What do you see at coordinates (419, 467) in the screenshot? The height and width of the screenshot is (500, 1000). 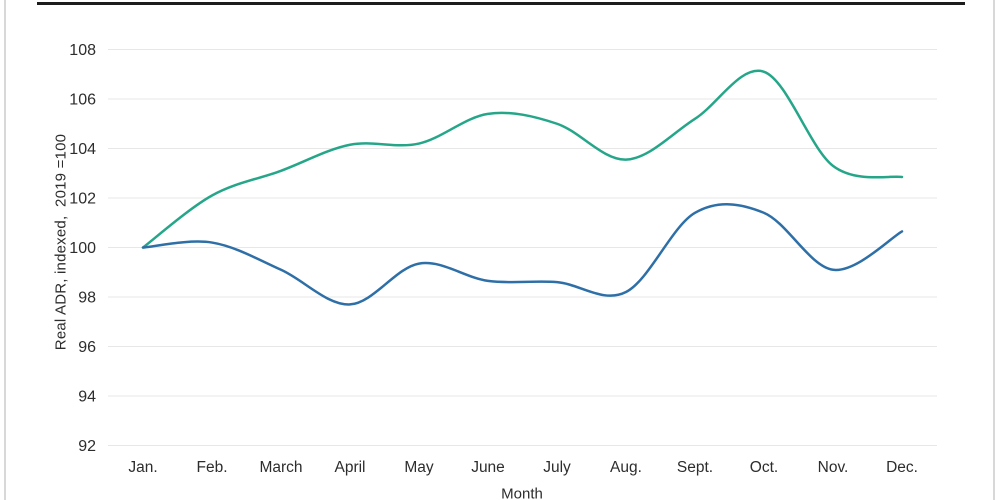 I see `x-tick-label: May` at bounding box center [419, 467].